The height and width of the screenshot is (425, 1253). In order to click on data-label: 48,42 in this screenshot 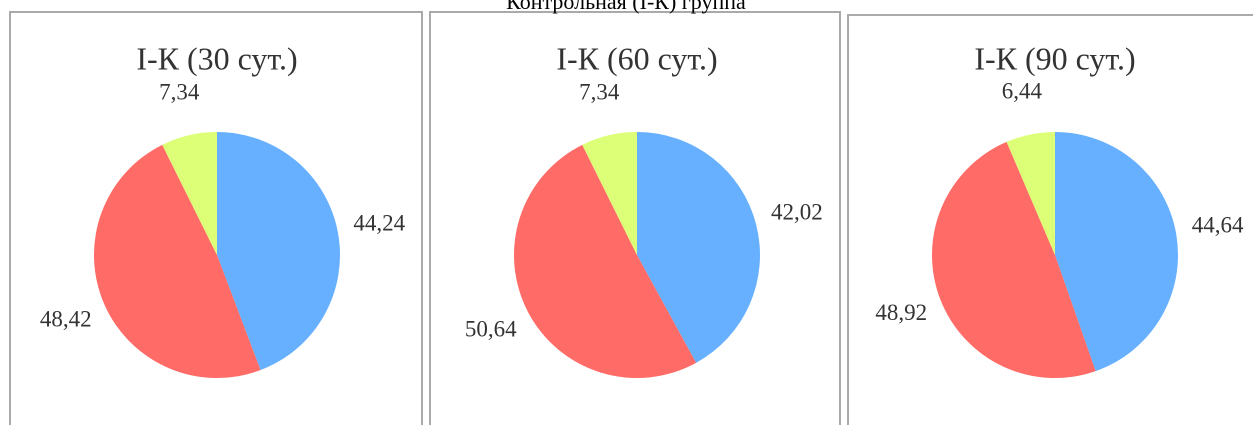, I will do `click(66, 318)`.